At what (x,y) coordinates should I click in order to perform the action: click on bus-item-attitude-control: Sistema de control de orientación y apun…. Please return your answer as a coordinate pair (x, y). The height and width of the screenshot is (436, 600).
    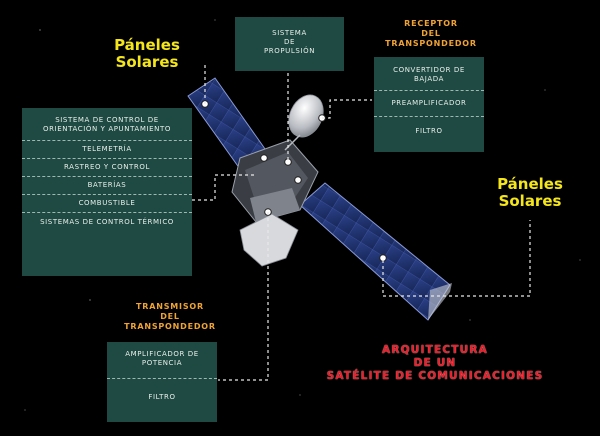
    Looking at the image, I should click on (107, 126).